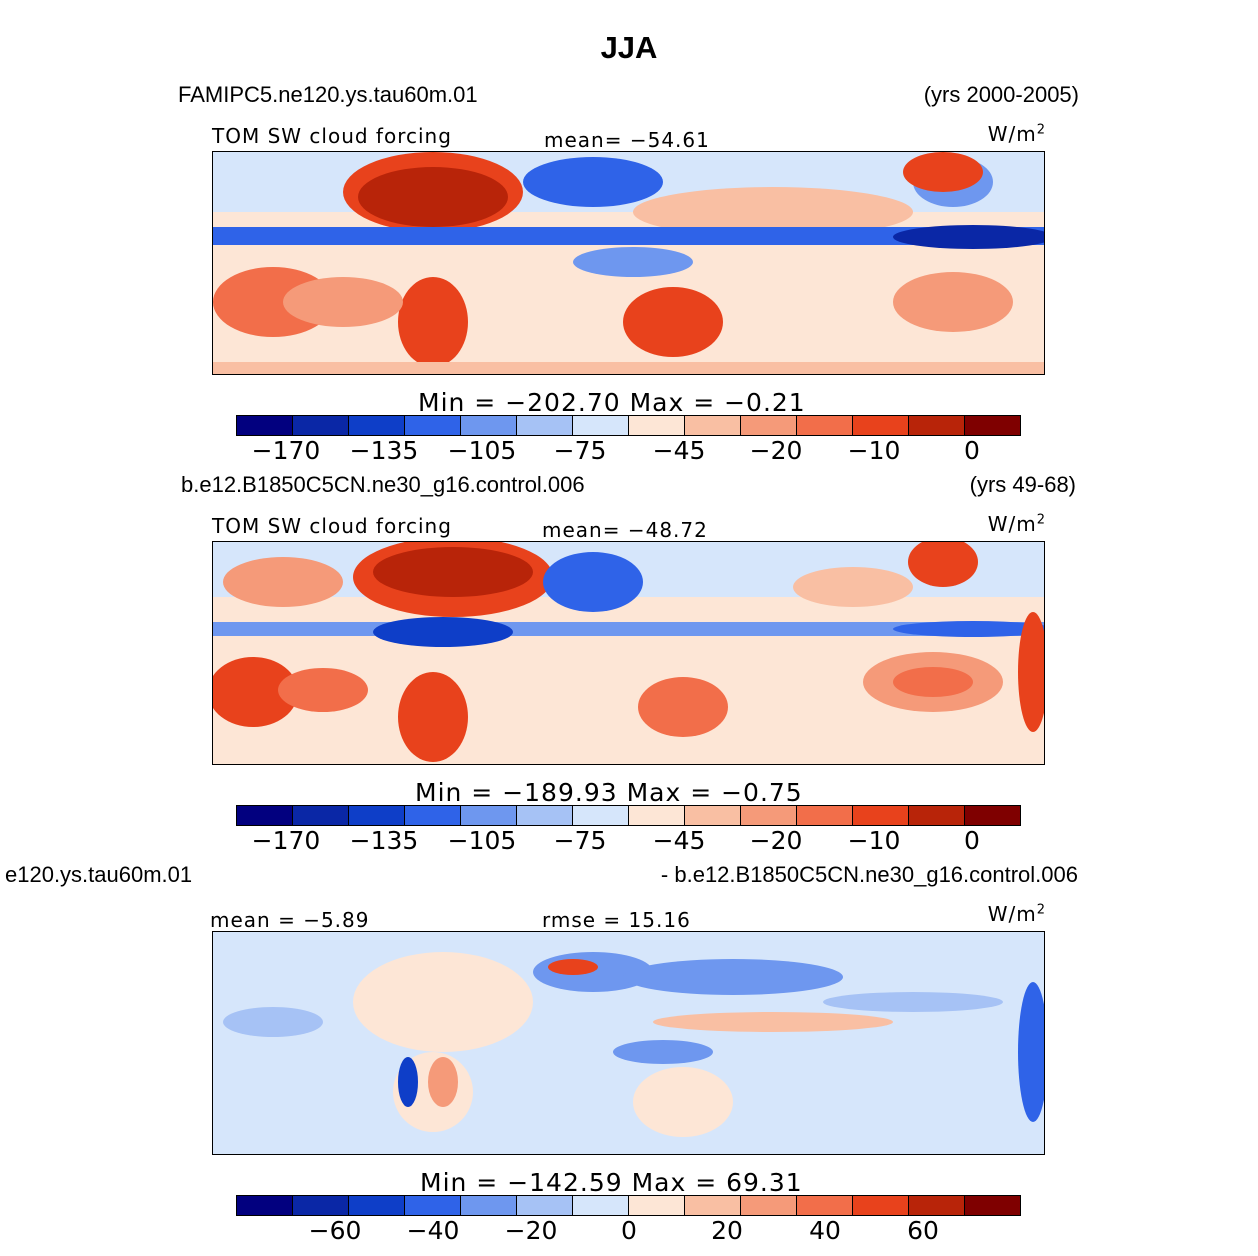  I want to click on panel3-tick: 60, so click(923, 1230).